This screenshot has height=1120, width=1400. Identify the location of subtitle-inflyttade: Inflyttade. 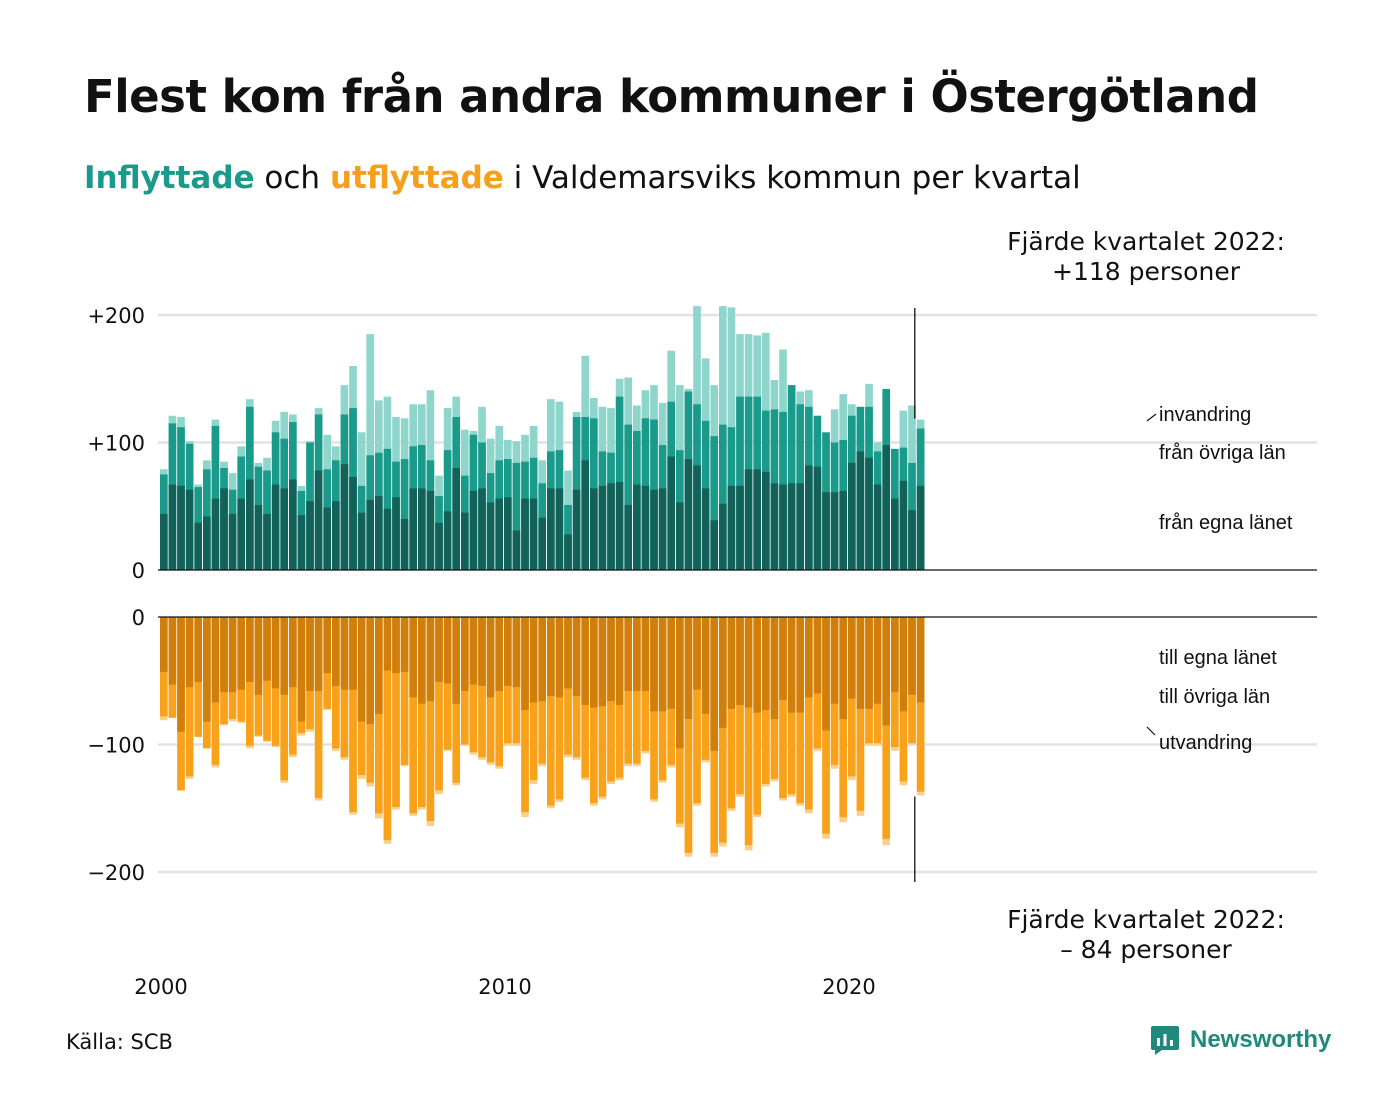
(169, 178).